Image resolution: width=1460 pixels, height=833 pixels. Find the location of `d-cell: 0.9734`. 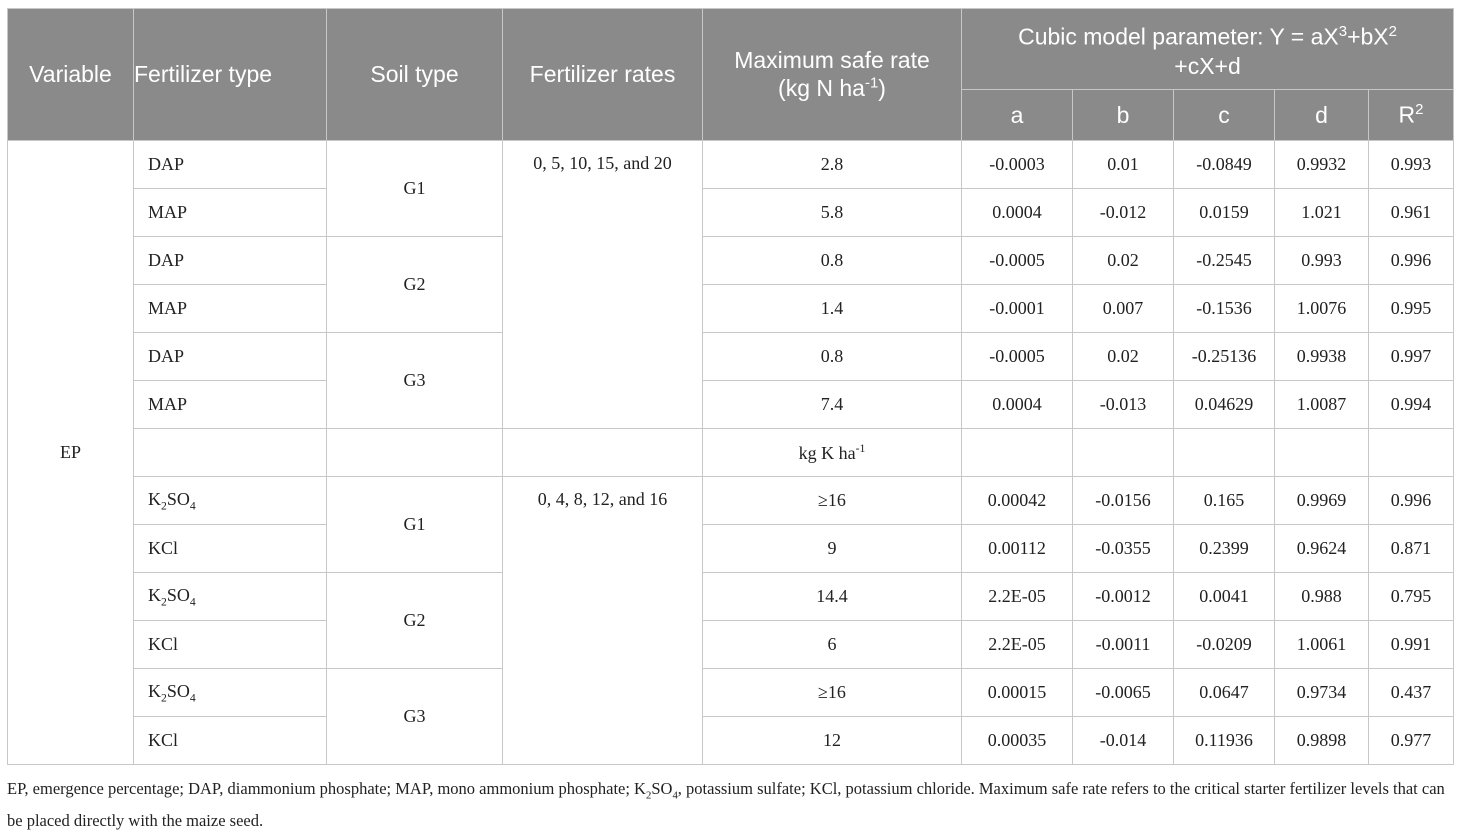

d-cell: 0.9734 is located at coordinates (1321, 692).